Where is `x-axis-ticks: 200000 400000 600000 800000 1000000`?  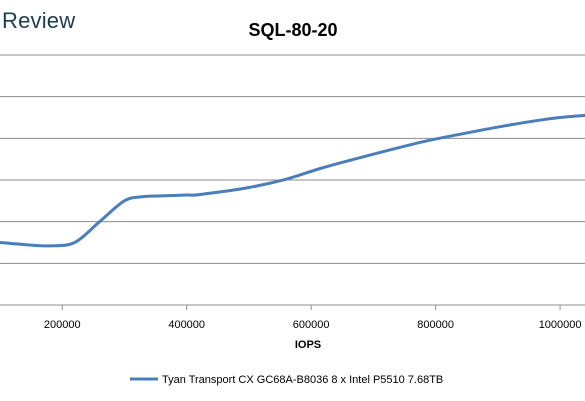 x-axis-ticks: 200000 400000 600000 800000 1000000 is located at coordinates (313, 318).